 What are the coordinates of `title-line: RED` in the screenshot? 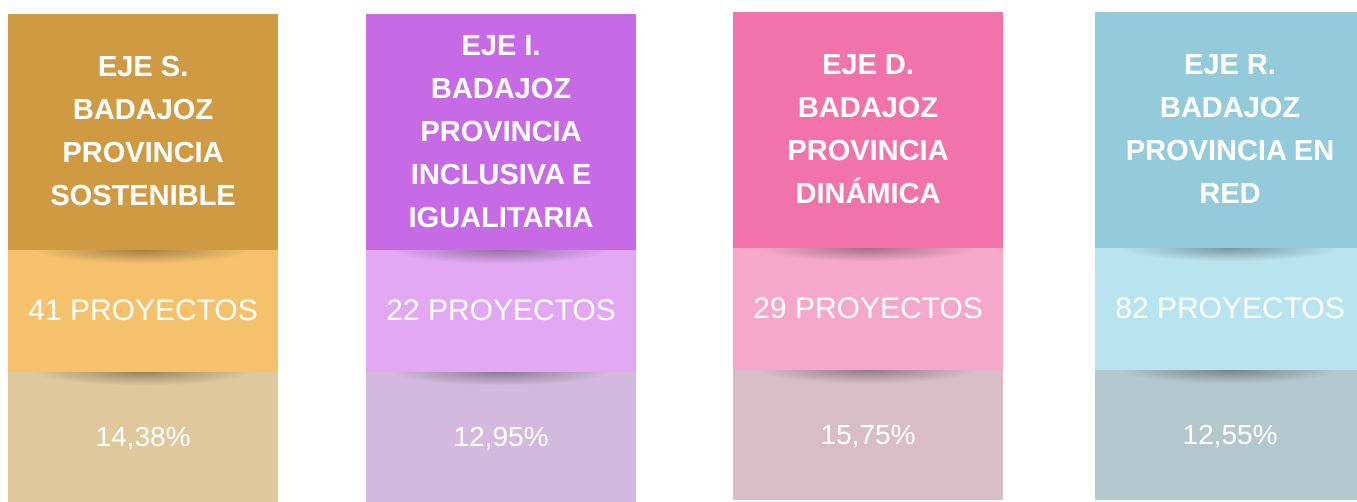 It's located at (1230, 194).